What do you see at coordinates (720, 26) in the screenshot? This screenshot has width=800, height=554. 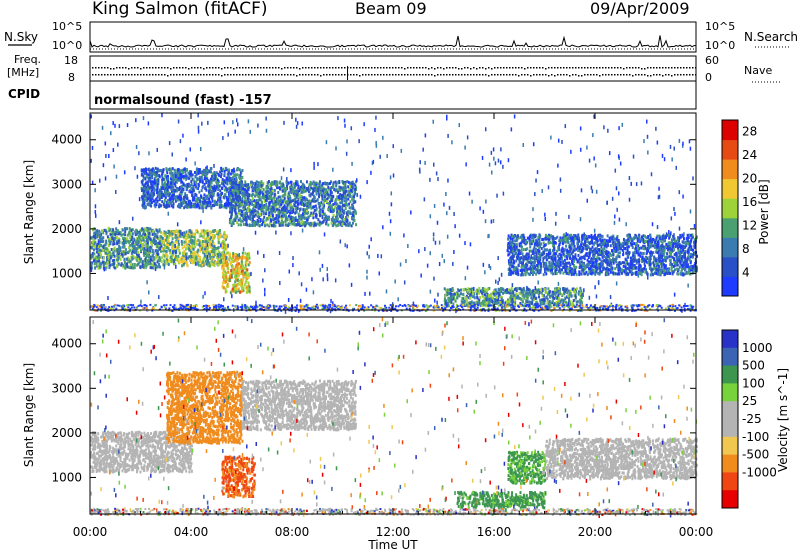 I see `noise-tick-high-right: 10^5` at bounding box center [720, 26].